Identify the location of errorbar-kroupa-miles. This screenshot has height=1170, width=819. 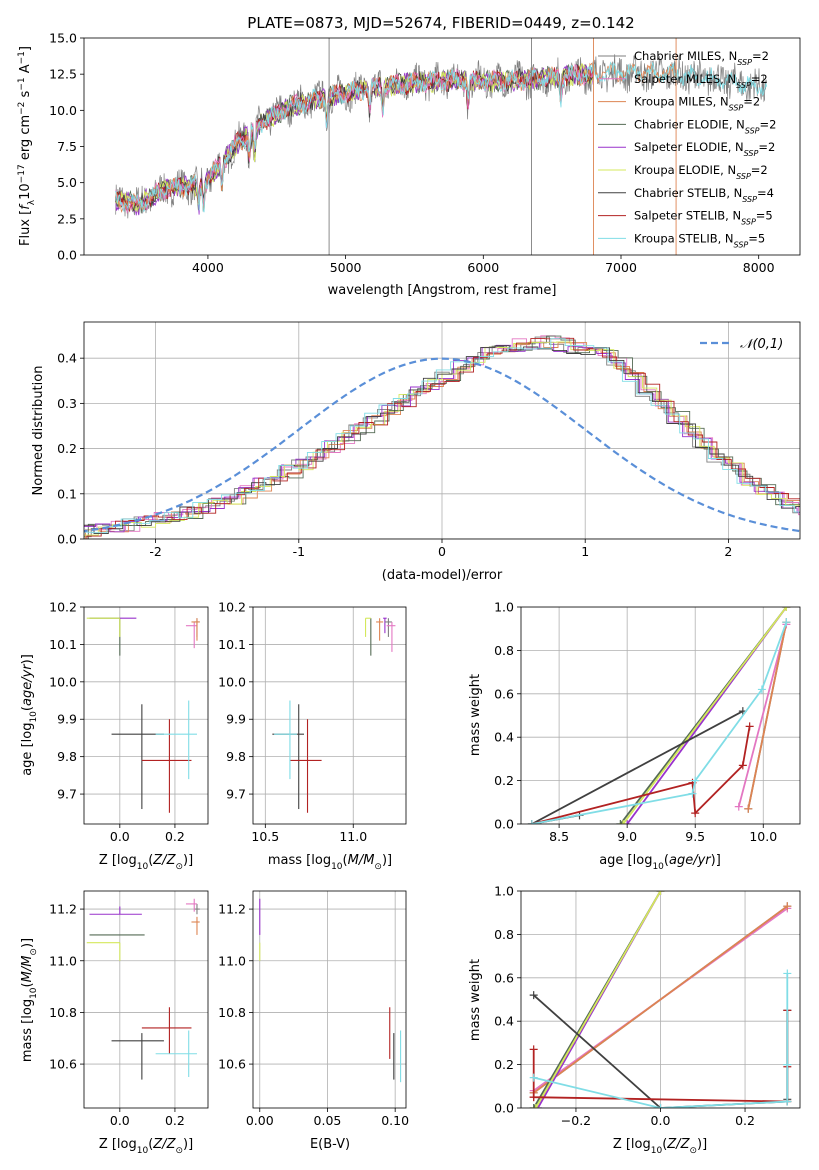
(380, 629).